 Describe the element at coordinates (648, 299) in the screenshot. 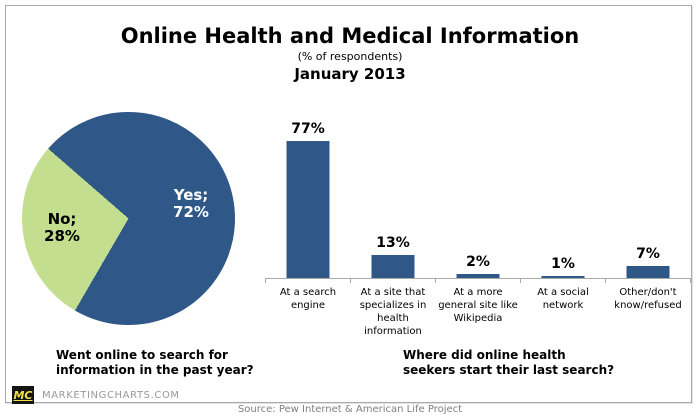

I see `bar-category-label: Other/don't know/refused` at that location.